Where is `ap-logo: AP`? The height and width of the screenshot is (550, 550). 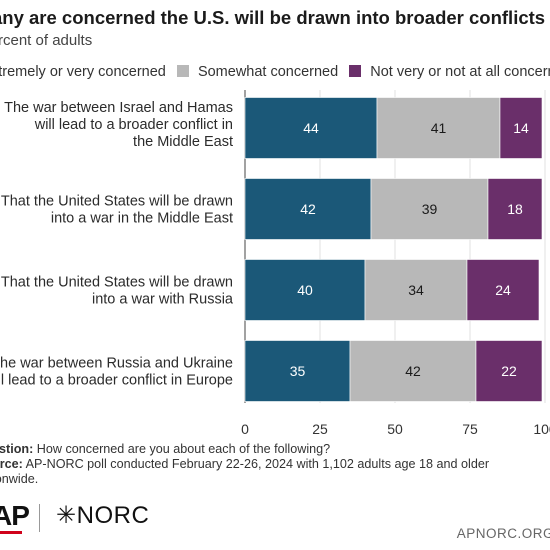
ap-logo: AP is located at coordinates (15, 515).